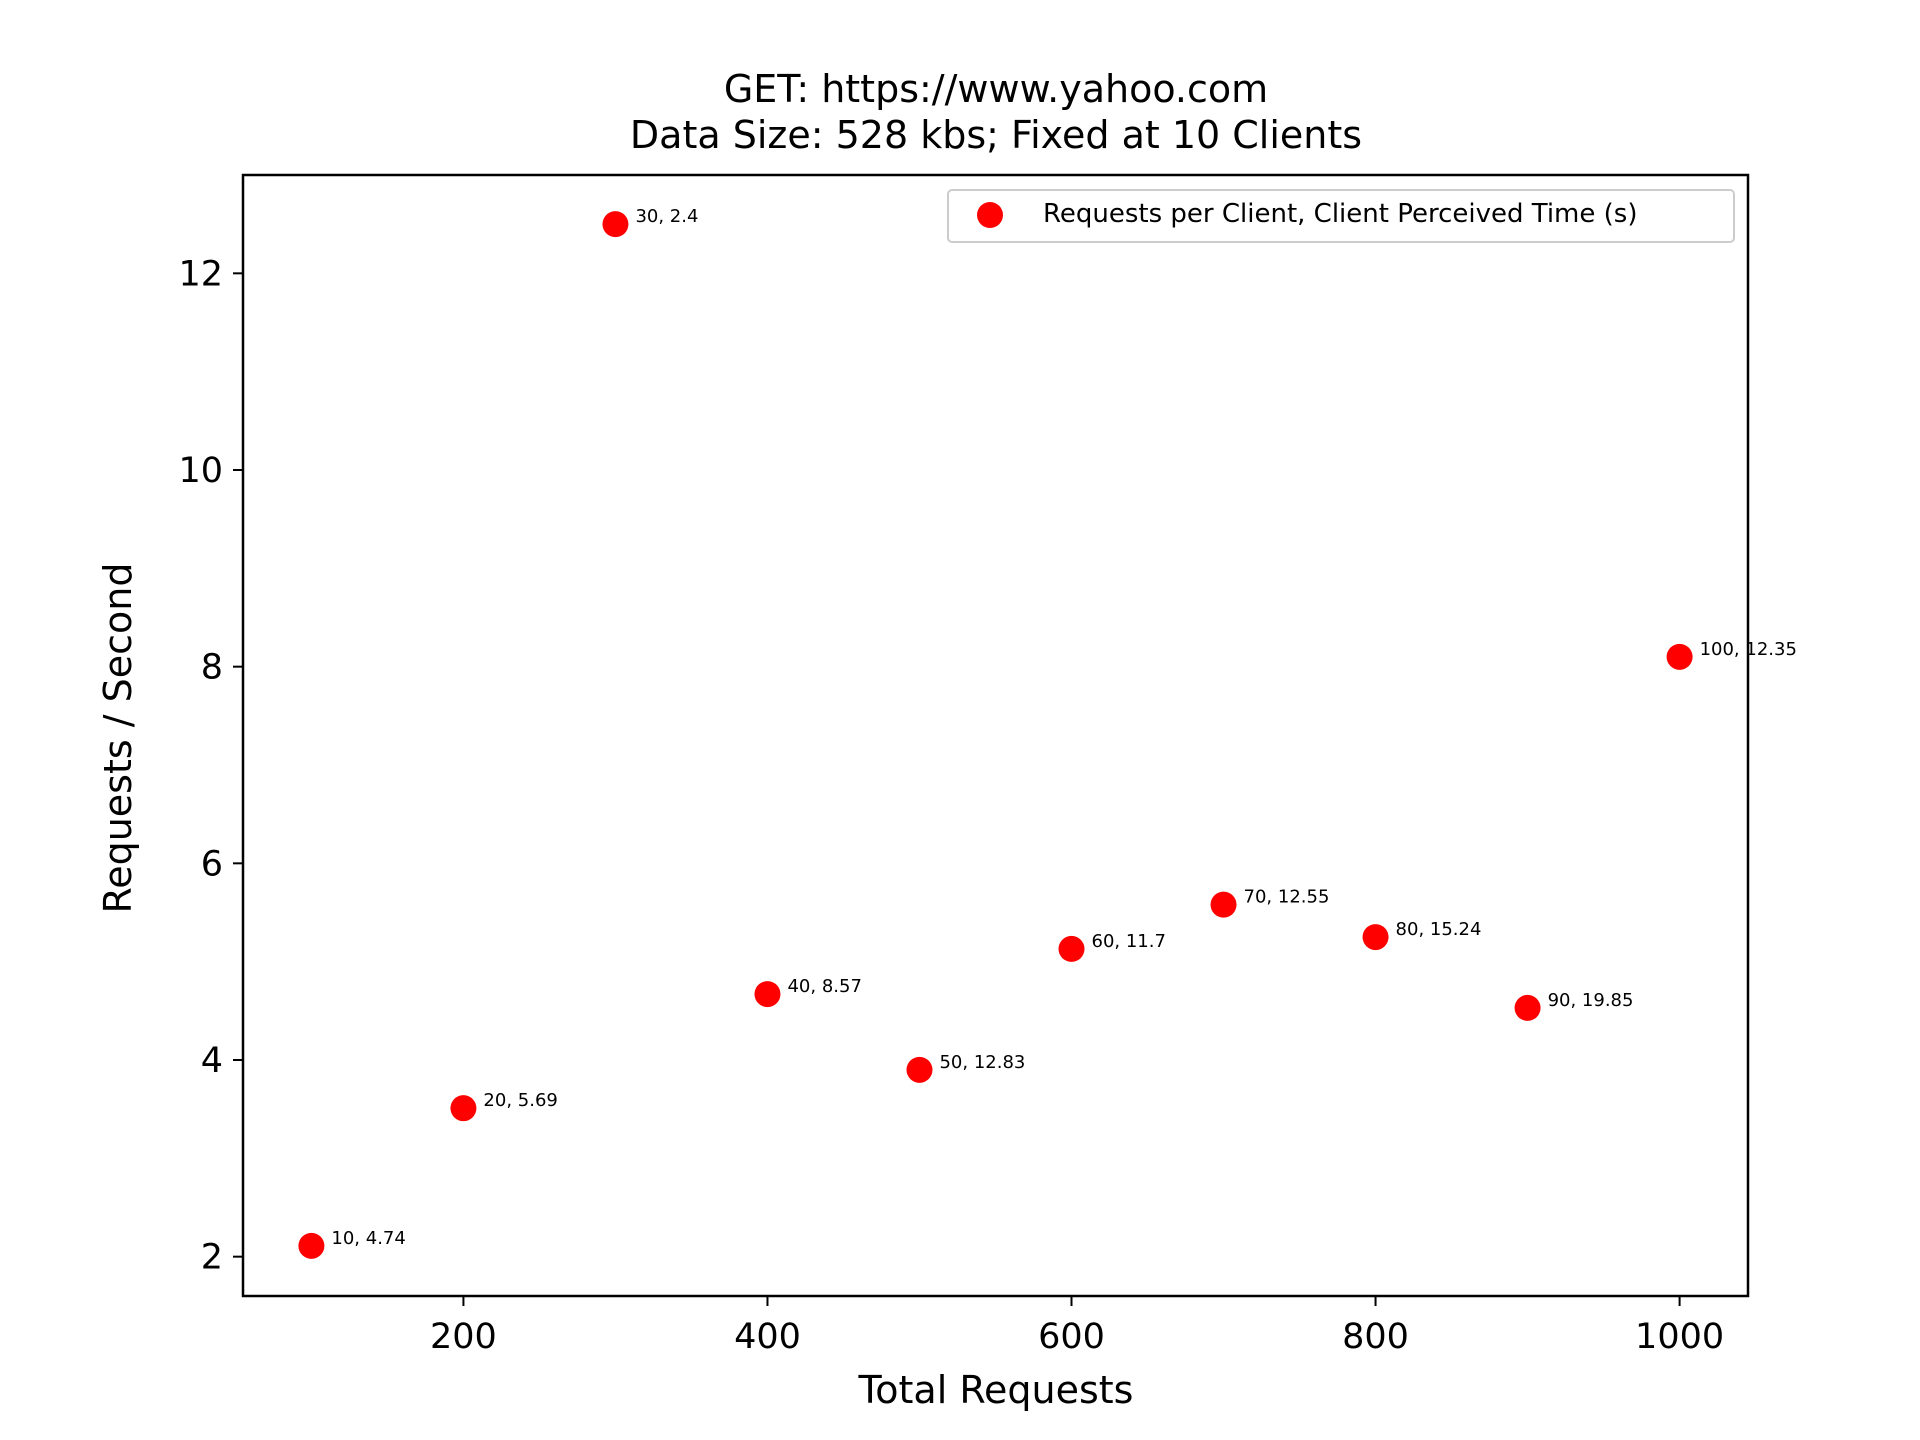 The width and height of the screenshot is (1920, 1440). What do you see at coordinates (118, 738) in the screenshot?
I see `y-axis-label: Requests / Second` at bounding box center [118, 738].